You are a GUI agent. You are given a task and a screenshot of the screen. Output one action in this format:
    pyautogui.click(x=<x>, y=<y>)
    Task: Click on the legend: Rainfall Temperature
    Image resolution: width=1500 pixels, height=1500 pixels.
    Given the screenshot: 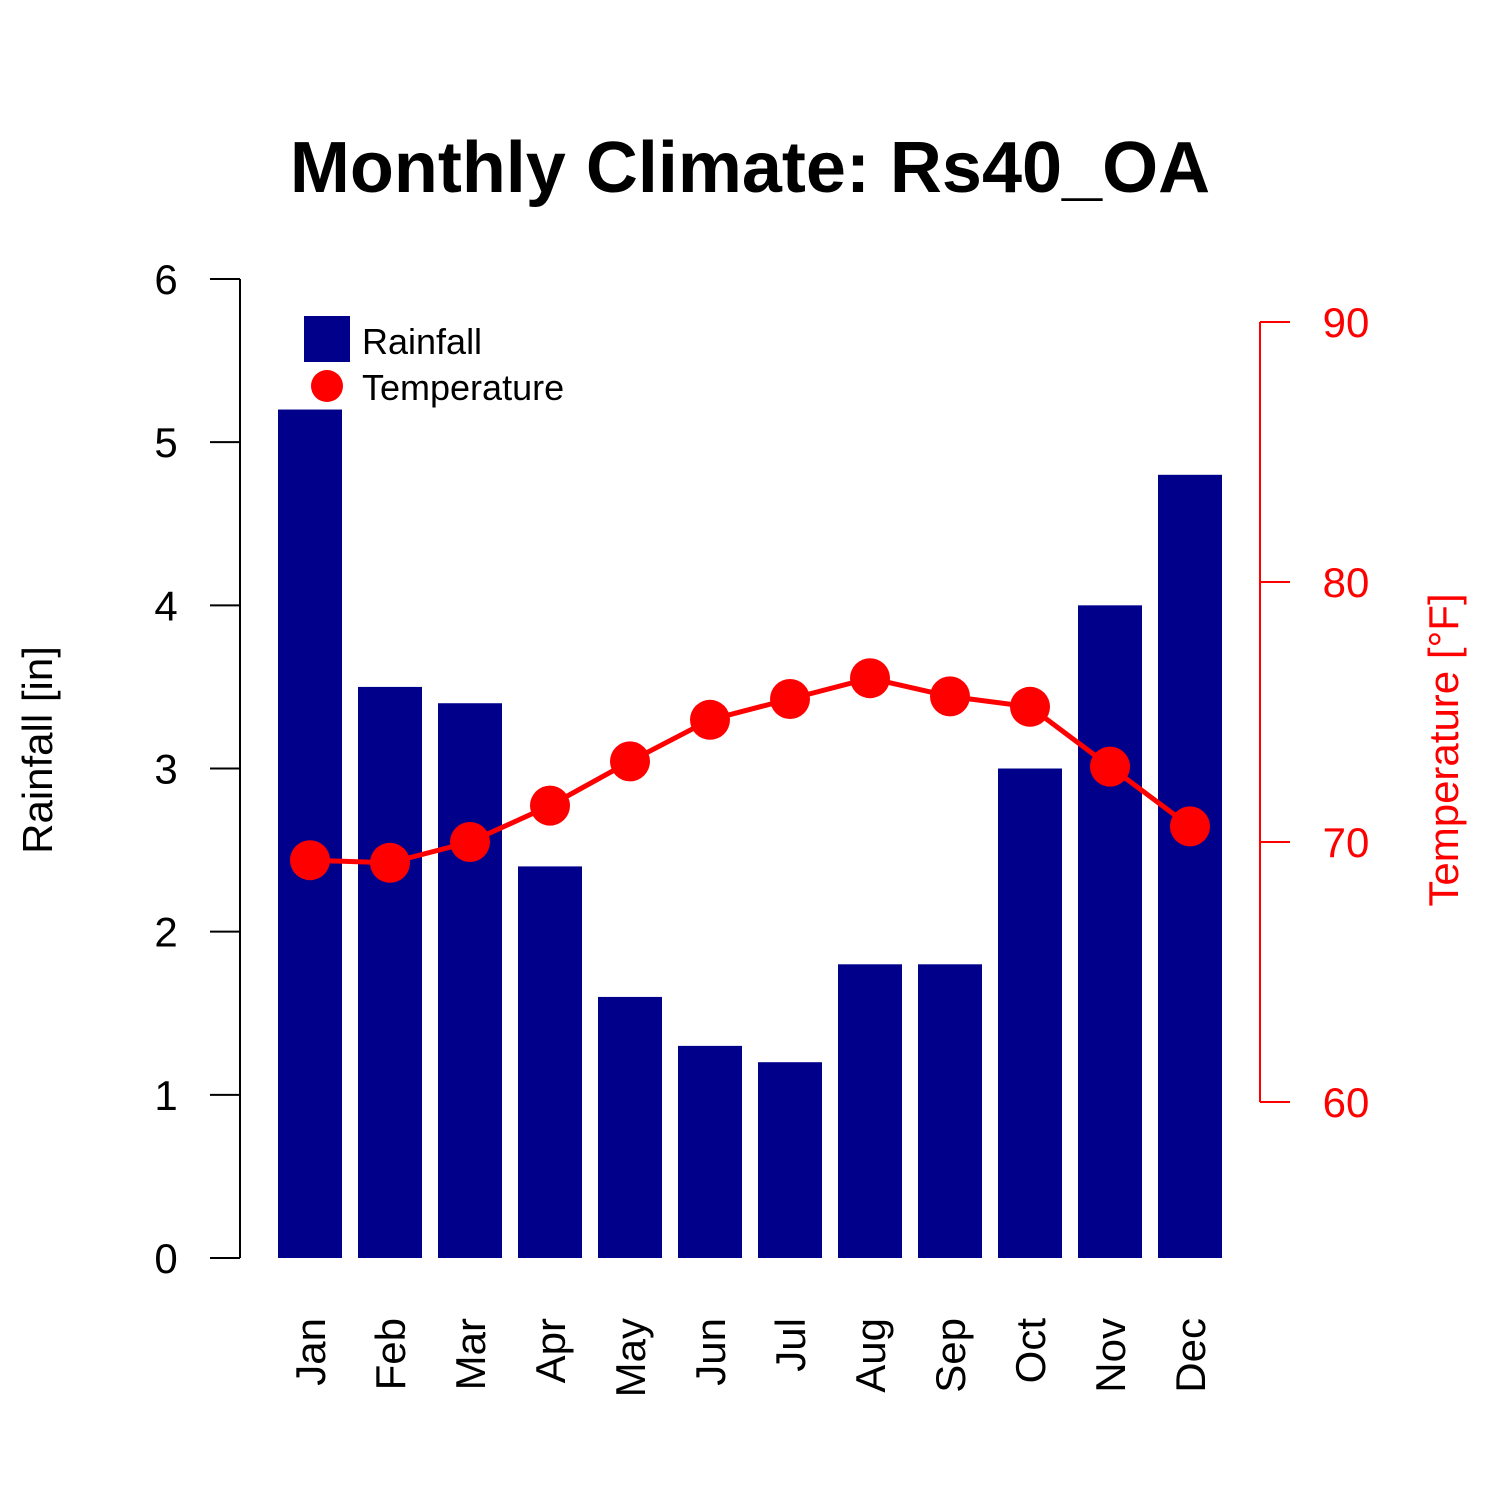 What is the action you would take?
    pyautogui.click(x=434, y=362)
    